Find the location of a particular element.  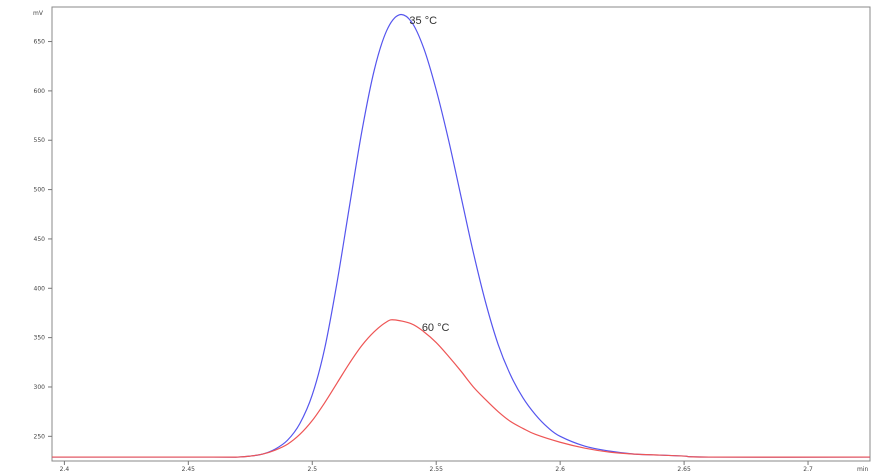

y-axis: 250 300 350 400 450 500 550 600 650 is located at coordinates (43, 239).